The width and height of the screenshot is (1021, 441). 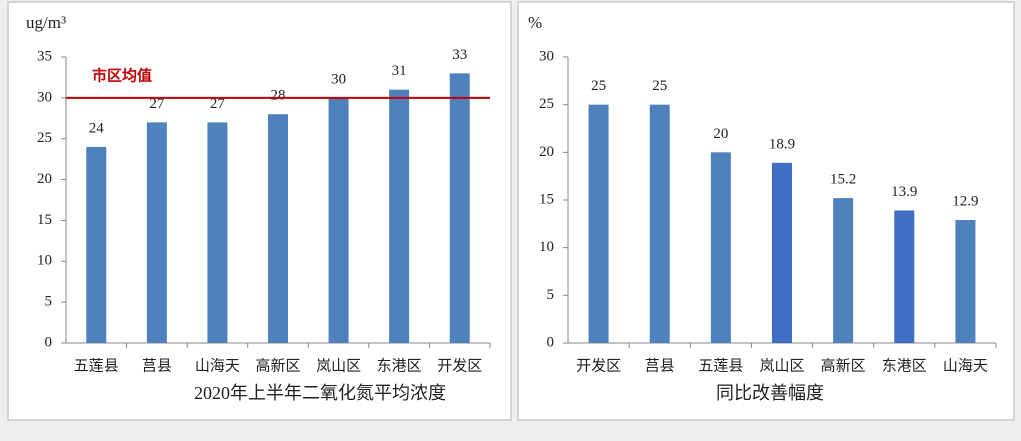 What do you see at coordinates (843, 180) in the screenshot?
I see `data-label: 15.2` at bounding box center [843, 180].